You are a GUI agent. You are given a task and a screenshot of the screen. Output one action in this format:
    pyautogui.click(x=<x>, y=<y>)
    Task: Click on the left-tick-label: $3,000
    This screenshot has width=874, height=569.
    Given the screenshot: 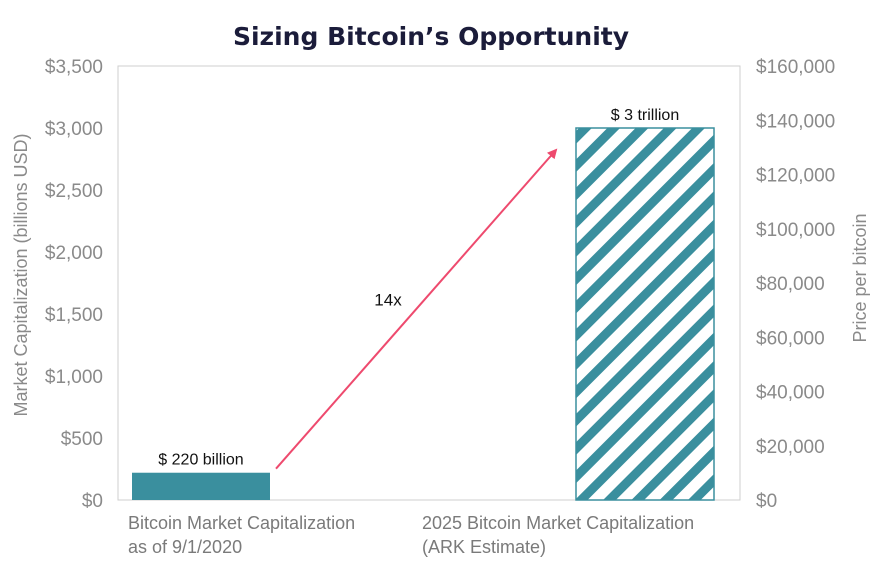 What is the action you would take?
    pyautogui.click(x=74, y=129)
    